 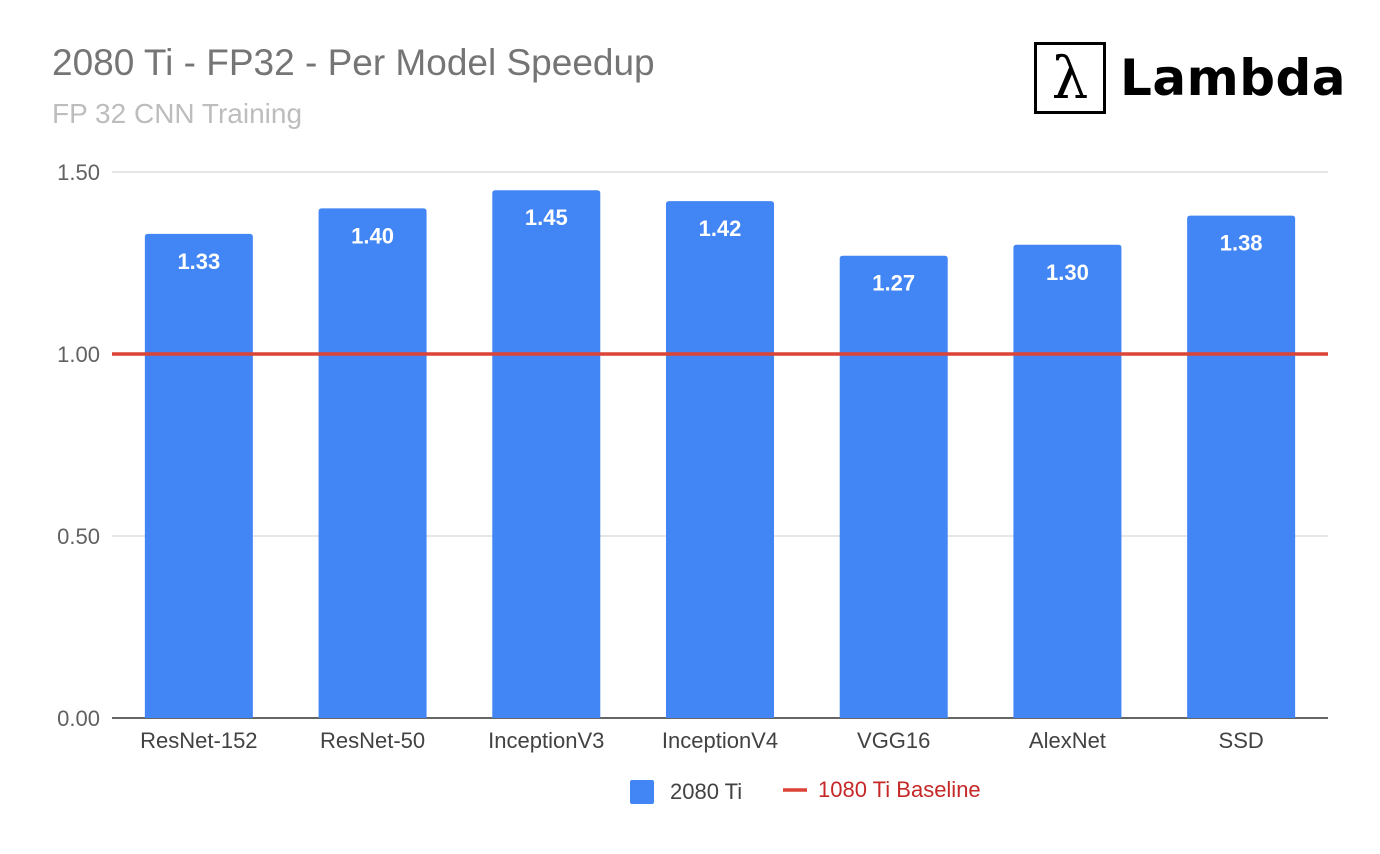 What do you see at coordinates (372, 740) in the screenshot?
I see `x-tick-label: ResNet-50` at bounding box center [372, 740].